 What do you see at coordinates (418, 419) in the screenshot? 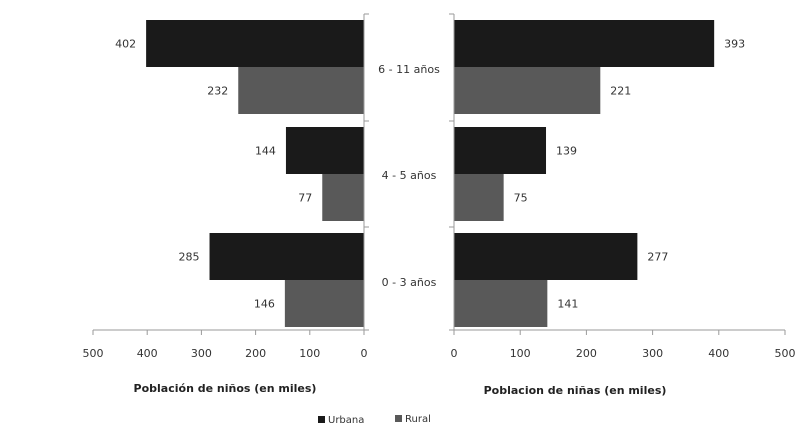
I see `legend-label-rural: Rural` at bounding box center [418, 419].